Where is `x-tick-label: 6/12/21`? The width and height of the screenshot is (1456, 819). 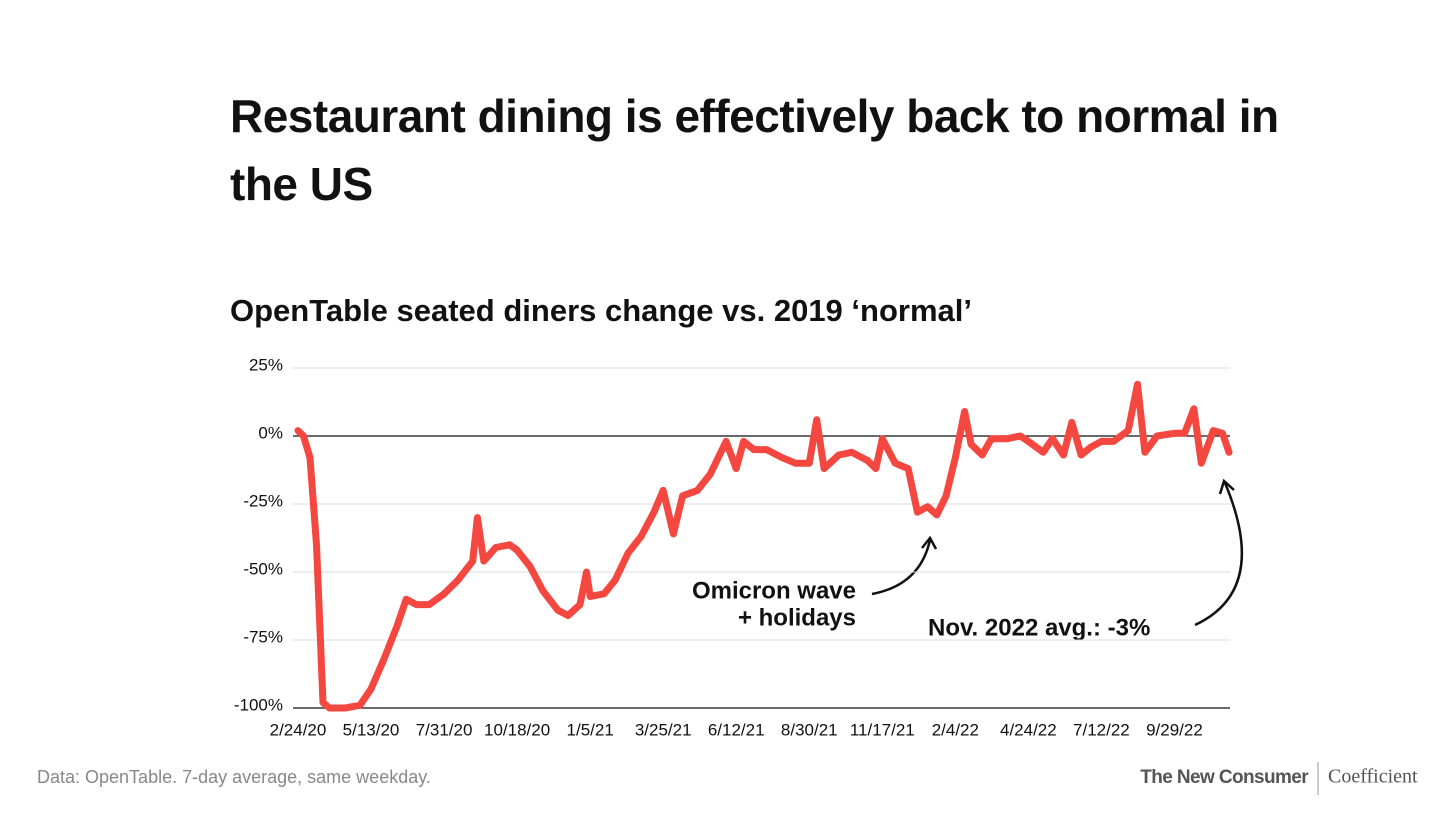 x-tick-label: 6/12/21 is located at coordinates (736, 729).